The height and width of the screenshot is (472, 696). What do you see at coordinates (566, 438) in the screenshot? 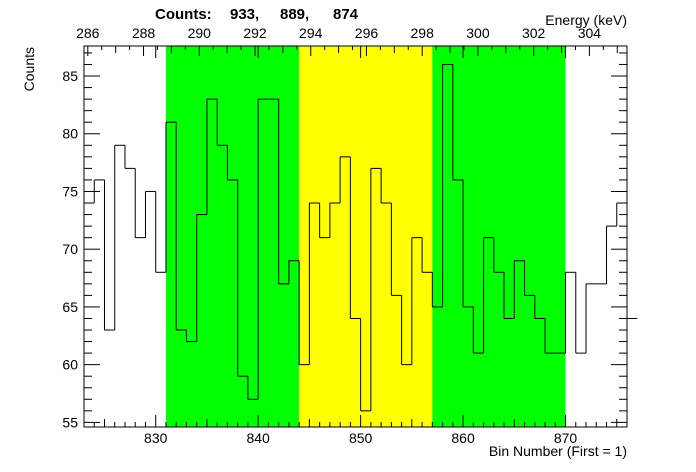
I see `x-tick-label: 870` at bounding box center [566, 438].